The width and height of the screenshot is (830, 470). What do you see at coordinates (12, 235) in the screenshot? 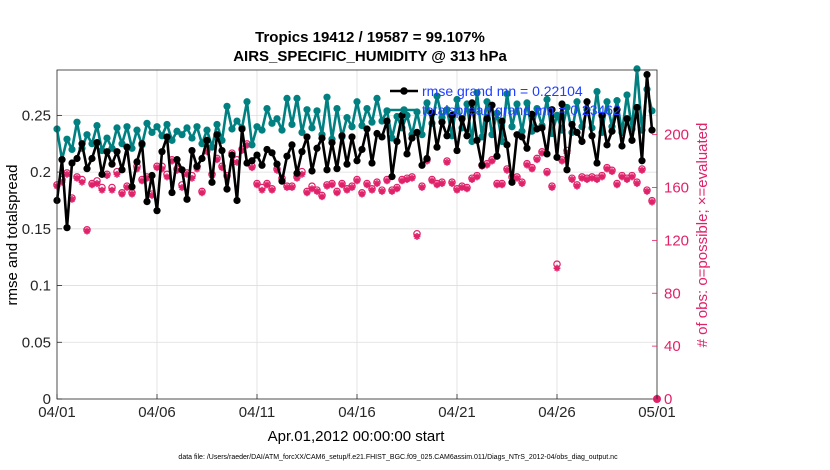
I see `y-axis-label-left: rmse and totalspread` at bounding box center [12, 235].